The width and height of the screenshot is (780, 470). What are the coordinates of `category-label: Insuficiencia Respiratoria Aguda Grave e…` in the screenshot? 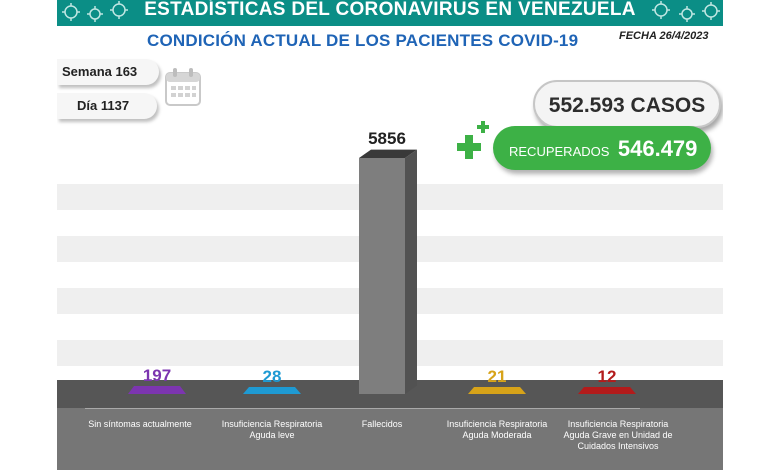 It's located at (618, 435).